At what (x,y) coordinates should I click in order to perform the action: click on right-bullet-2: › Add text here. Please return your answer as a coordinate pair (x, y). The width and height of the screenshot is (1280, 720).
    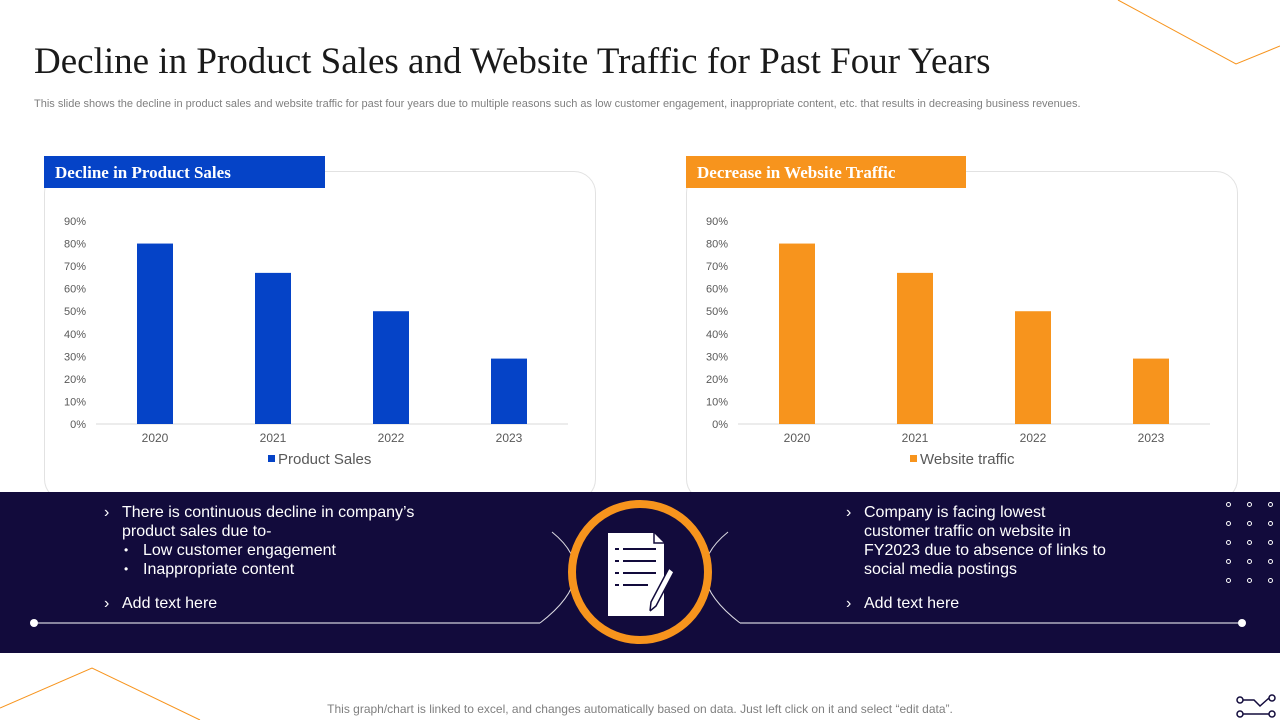
    Looking at the image, I should click on (903, 603).